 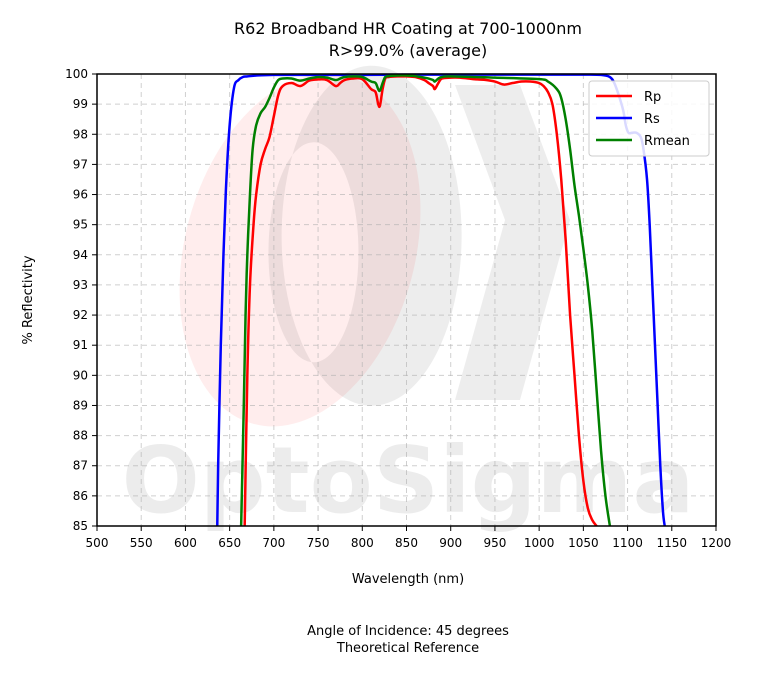 I want to click on y-tick-label: 92, so click(x=80, y=315).